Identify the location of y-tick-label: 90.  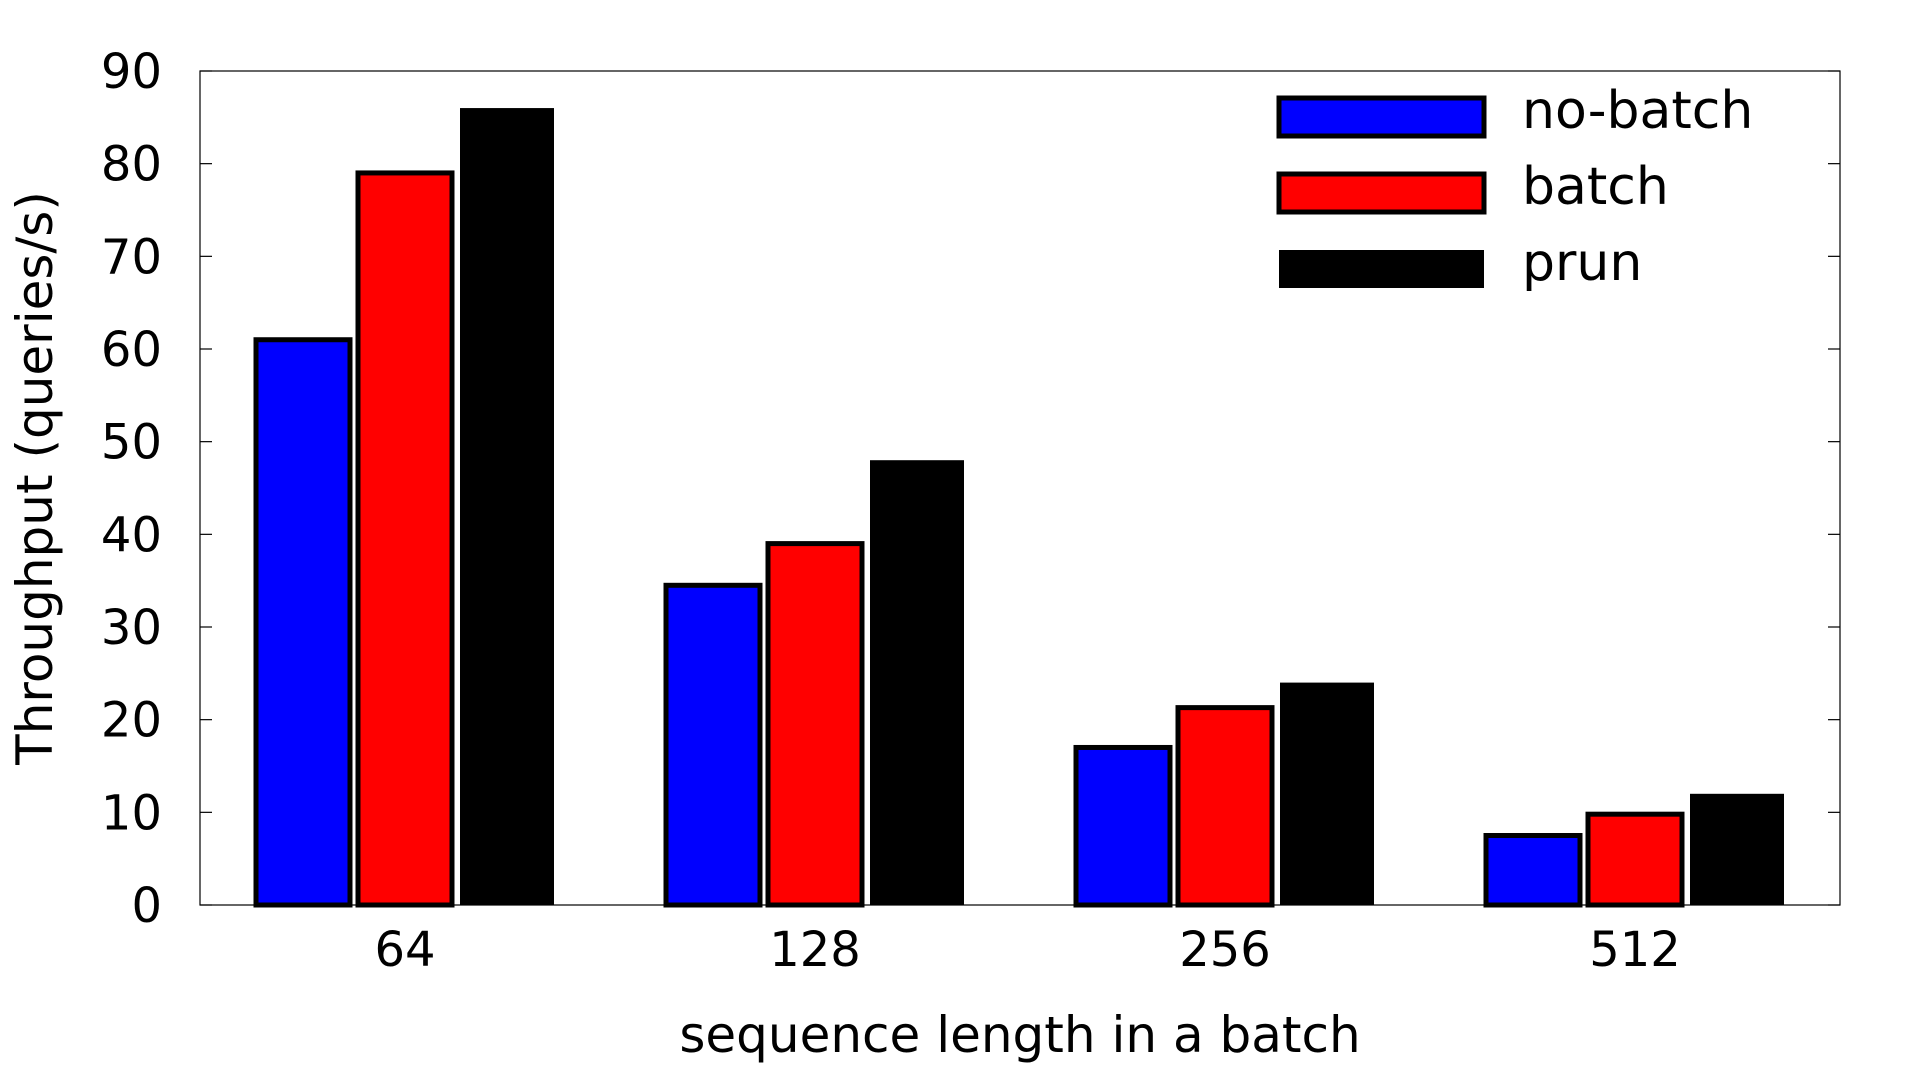
(131, 72).